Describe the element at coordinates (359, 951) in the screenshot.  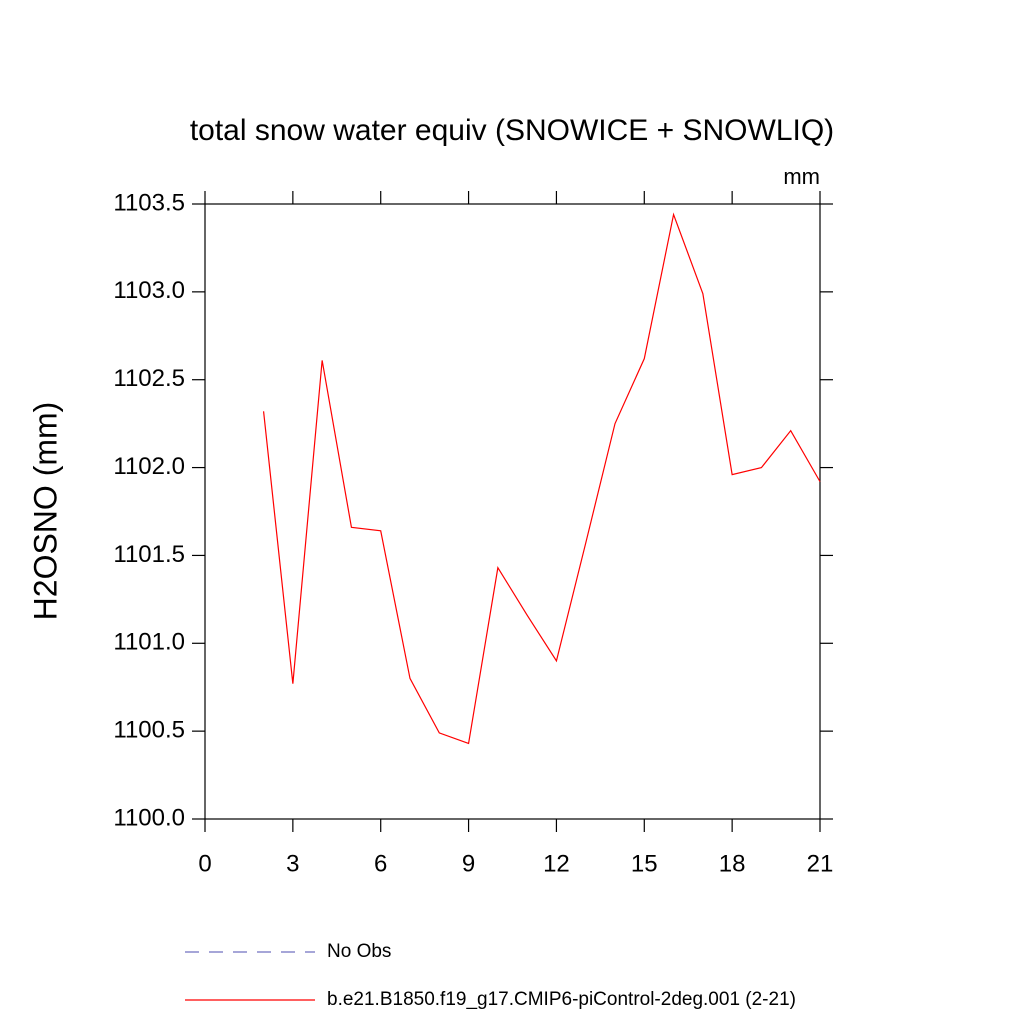
I see `legend-label: No Obs` at that location.